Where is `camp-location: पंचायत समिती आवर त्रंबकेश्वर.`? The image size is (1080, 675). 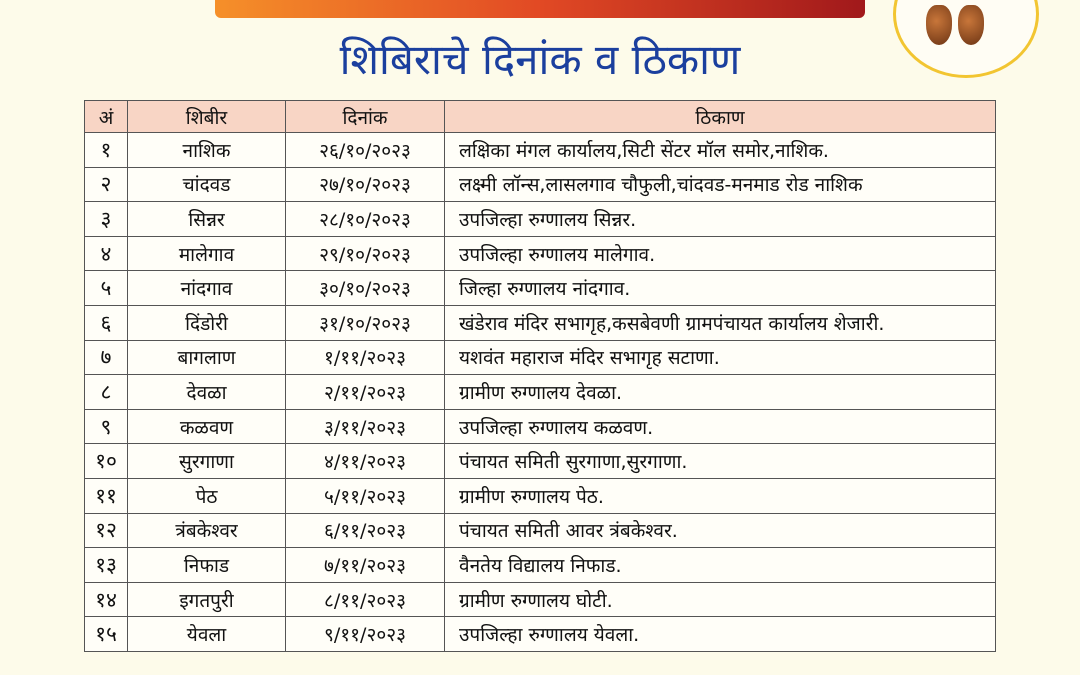 camp-location: पंचायत समिती आवर त्रंबकेश्वर. is located at coordinates (720, 530).